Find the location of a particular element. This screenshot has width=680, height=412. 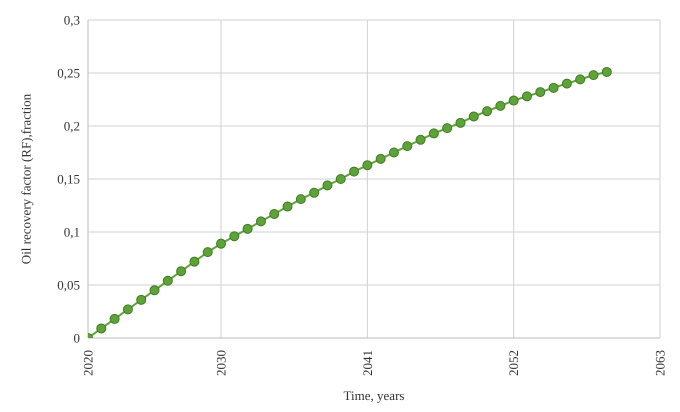

y-tick-label: 0,15 is located at coordinates (68, 179).